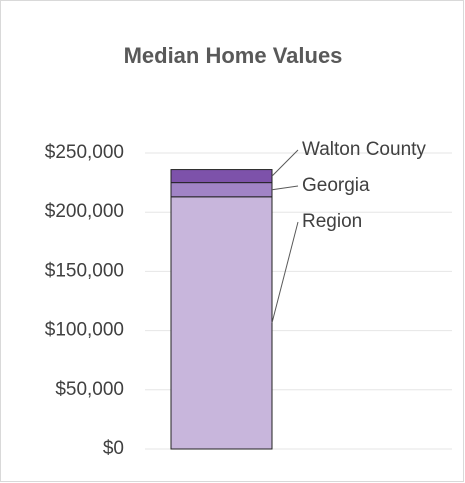 Image resolution: width=465 pixels, height=483 pixels. Describe the element at coordinates (332, 221) in the screenshot. I see `legend-label: Region` at that location.